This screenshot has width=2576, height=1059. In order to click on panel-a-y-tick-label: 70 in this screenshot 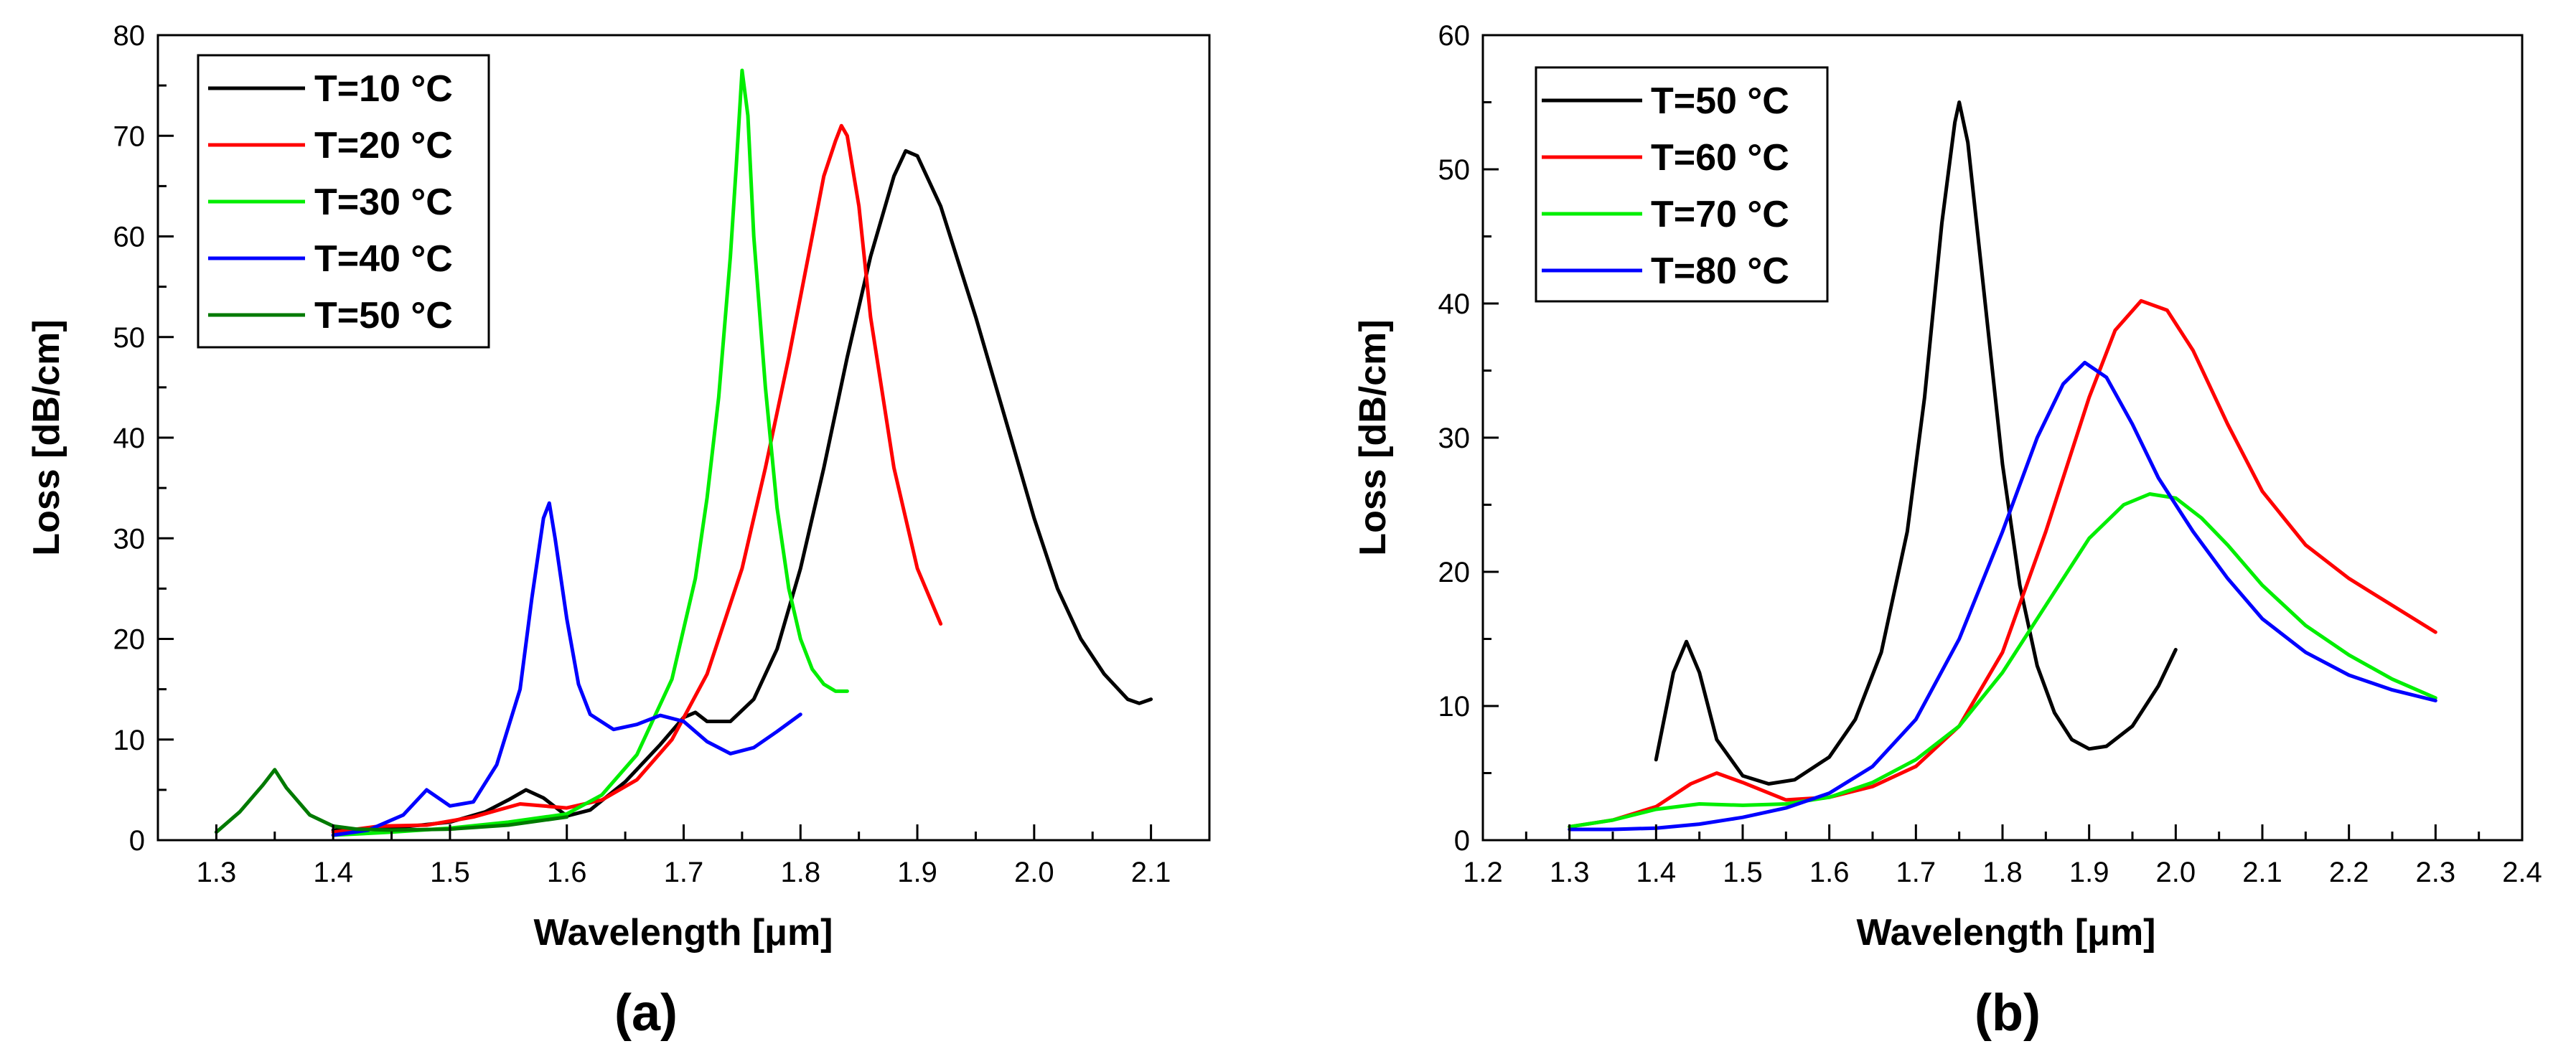, I will do `click(129, 136)`.